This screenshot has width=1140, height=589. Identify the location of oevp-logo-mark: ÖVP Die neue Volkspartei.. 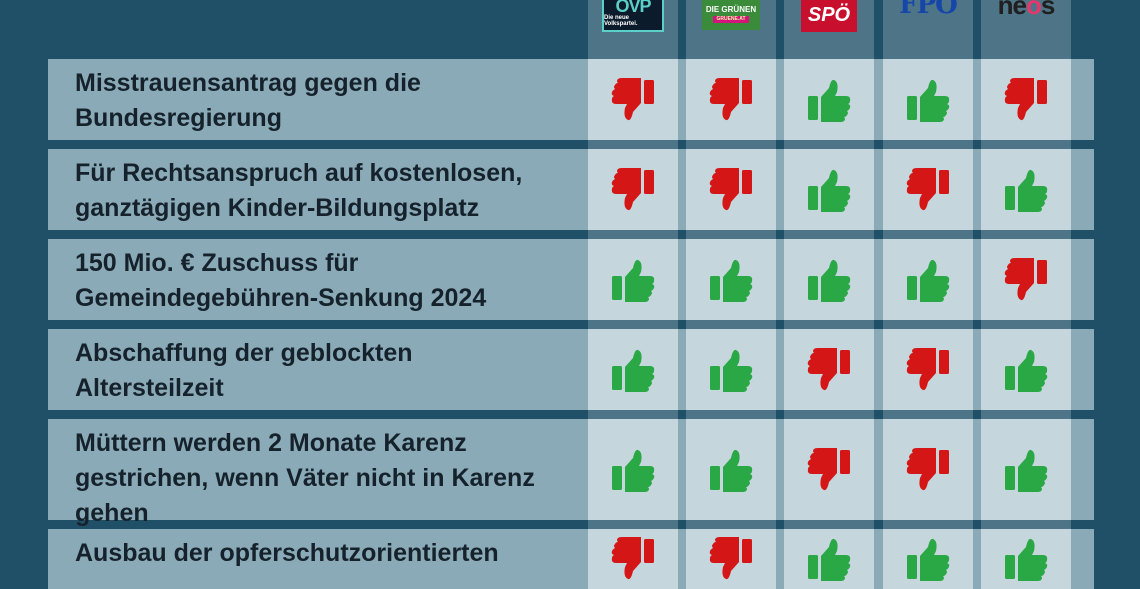
(633, 16).